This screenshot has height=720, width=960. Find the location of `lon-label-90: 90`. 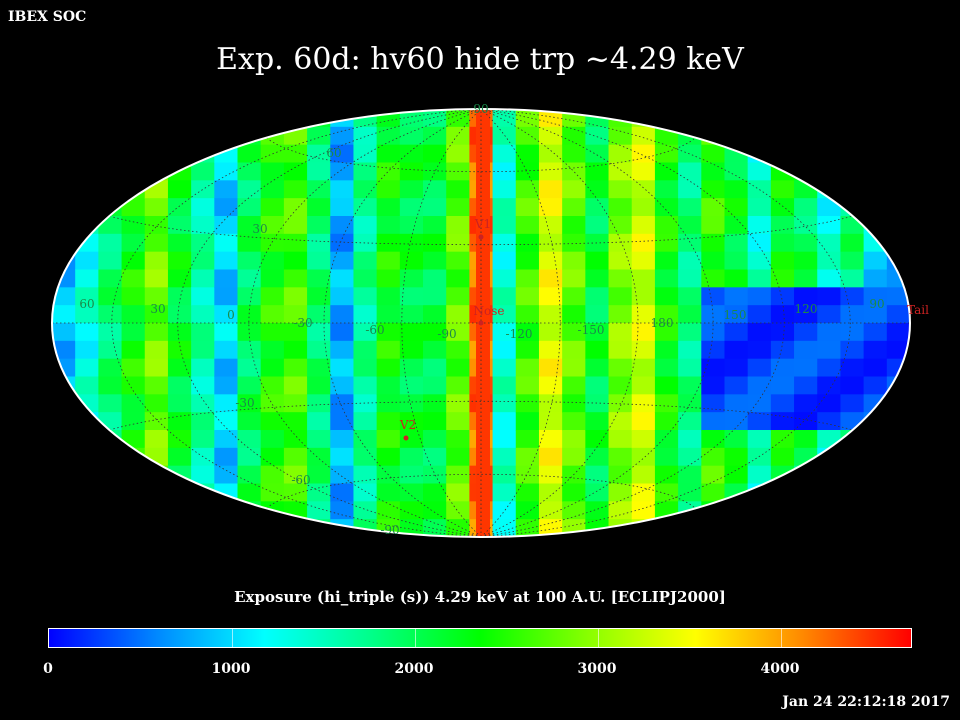

lon-label-90: 90 is located at coordinates (876, 304).